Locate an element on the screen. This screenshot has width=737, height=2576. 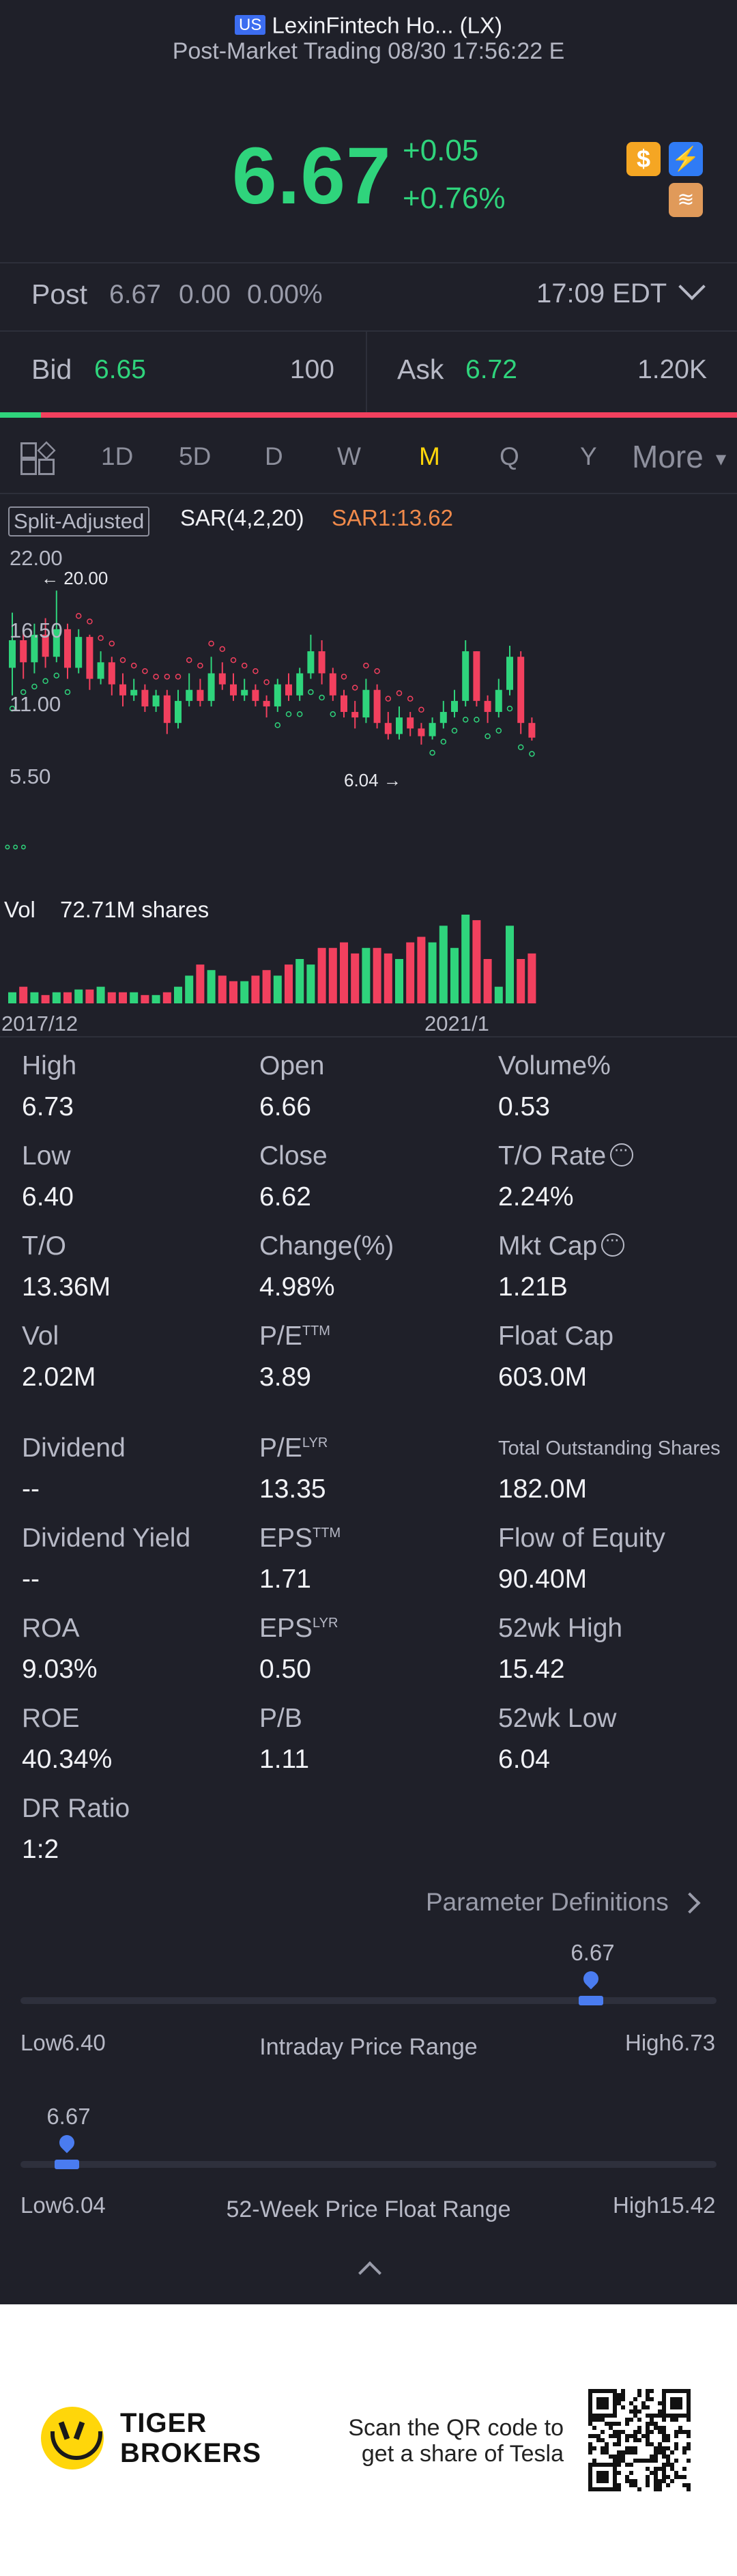
stat-label-text: Low is located at coordinates (47, 1156).